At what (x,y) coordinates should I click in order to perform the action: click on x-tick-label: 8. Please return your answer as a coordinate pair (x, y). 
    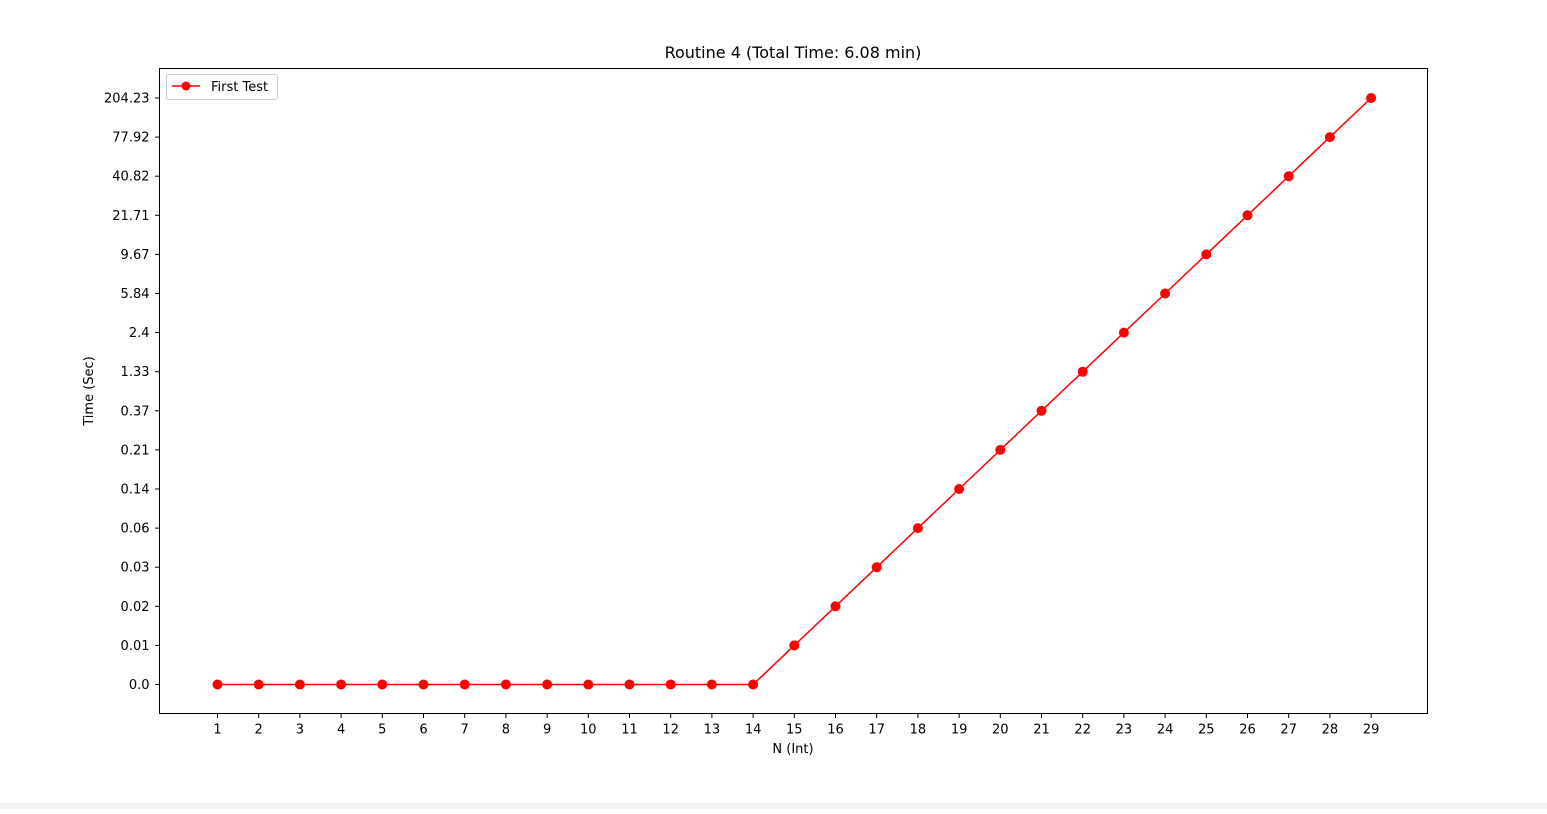
    Looking at the image, I should click on (506, 730).